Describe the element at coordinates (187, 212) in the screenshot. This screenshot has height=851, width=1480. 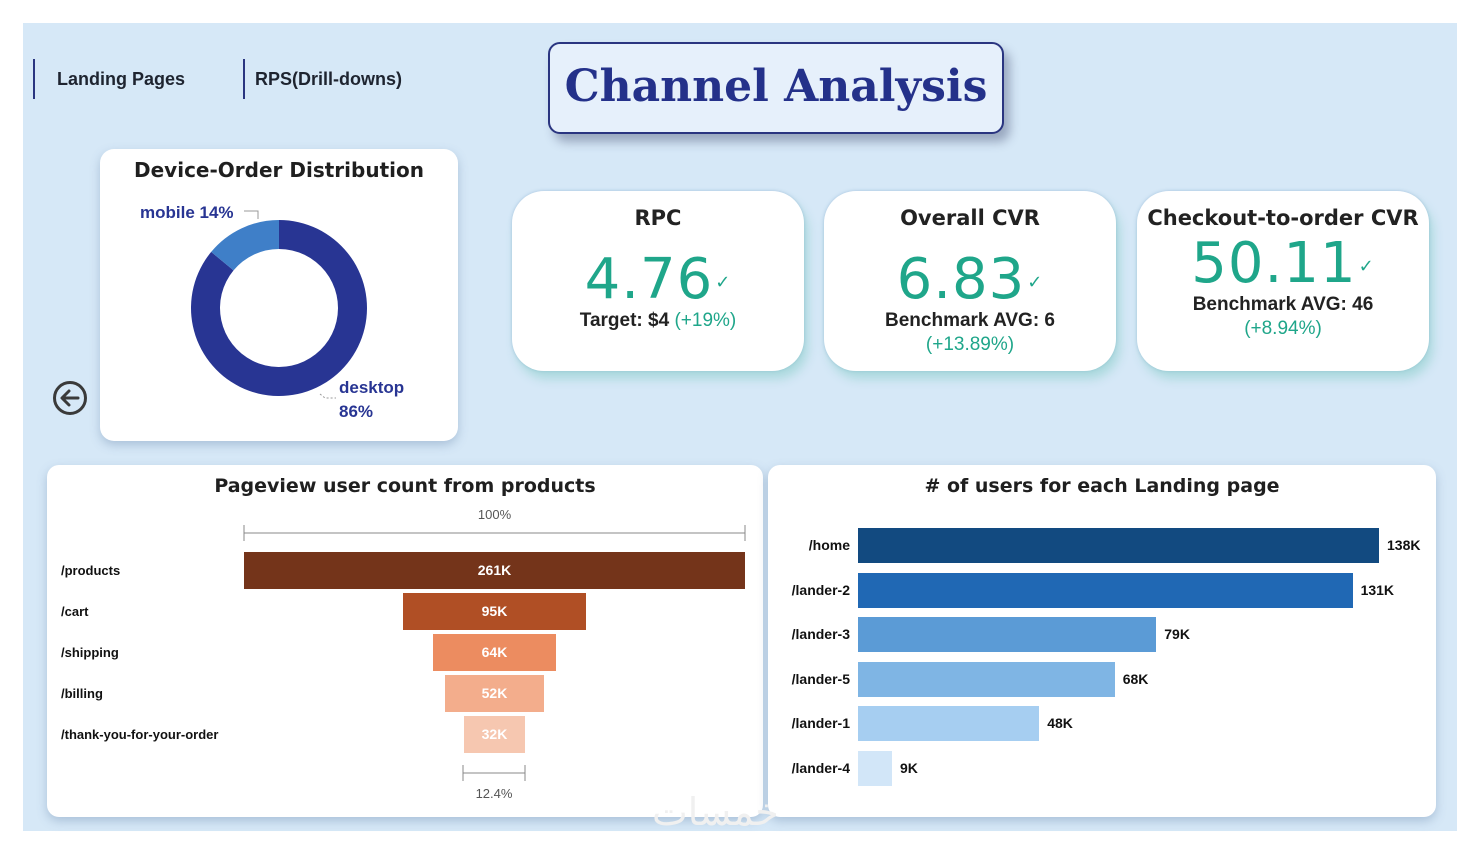
I see `donut-label-mobile: mobile 14%` at that location.